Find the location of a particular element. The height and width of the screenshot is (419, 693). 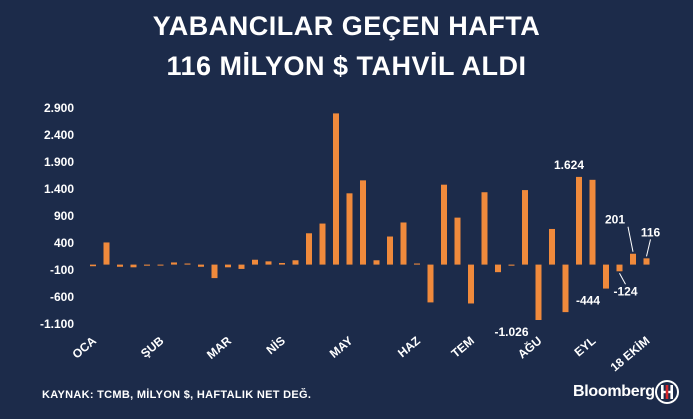

y-tick-label: 400 is located at coordinates (64, 243).